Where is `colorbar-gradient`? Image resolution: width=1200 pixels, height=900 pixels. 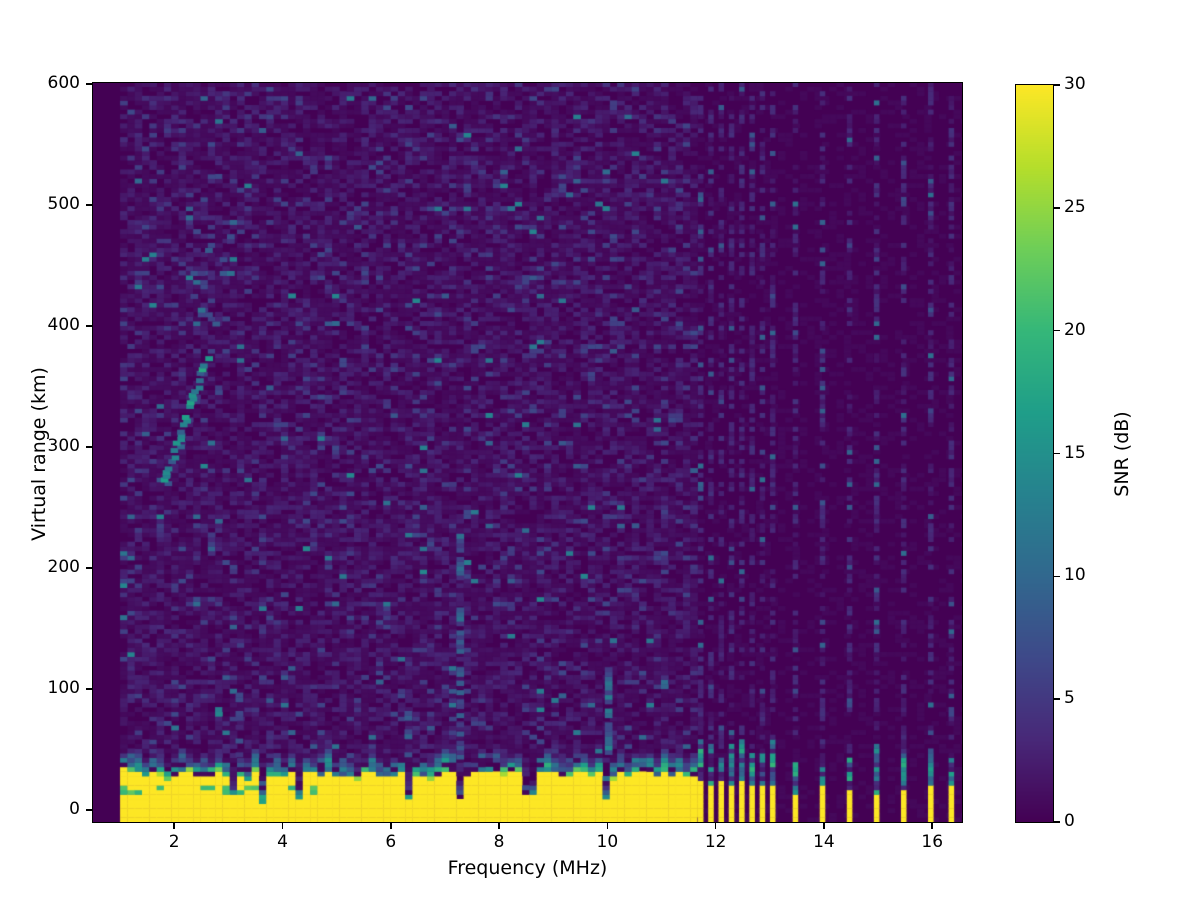 colorbar-gradient is located at coordinates (1034, 453).